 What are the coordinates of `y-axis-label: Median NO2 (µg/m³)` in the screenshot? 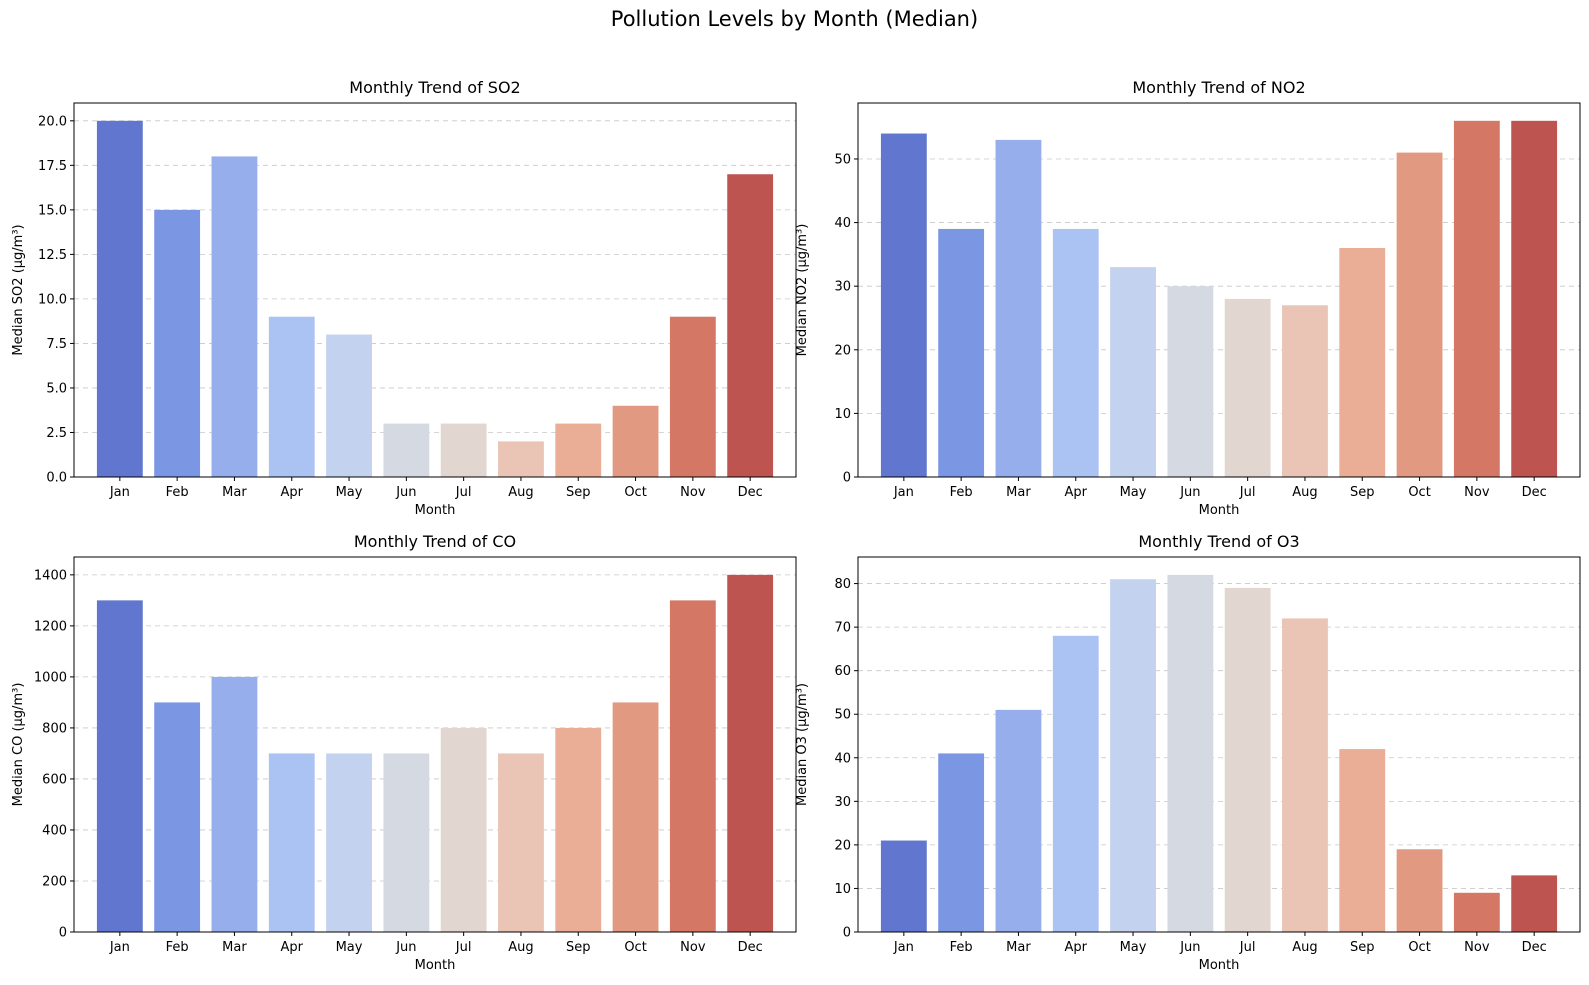 It's located at (802, 290).